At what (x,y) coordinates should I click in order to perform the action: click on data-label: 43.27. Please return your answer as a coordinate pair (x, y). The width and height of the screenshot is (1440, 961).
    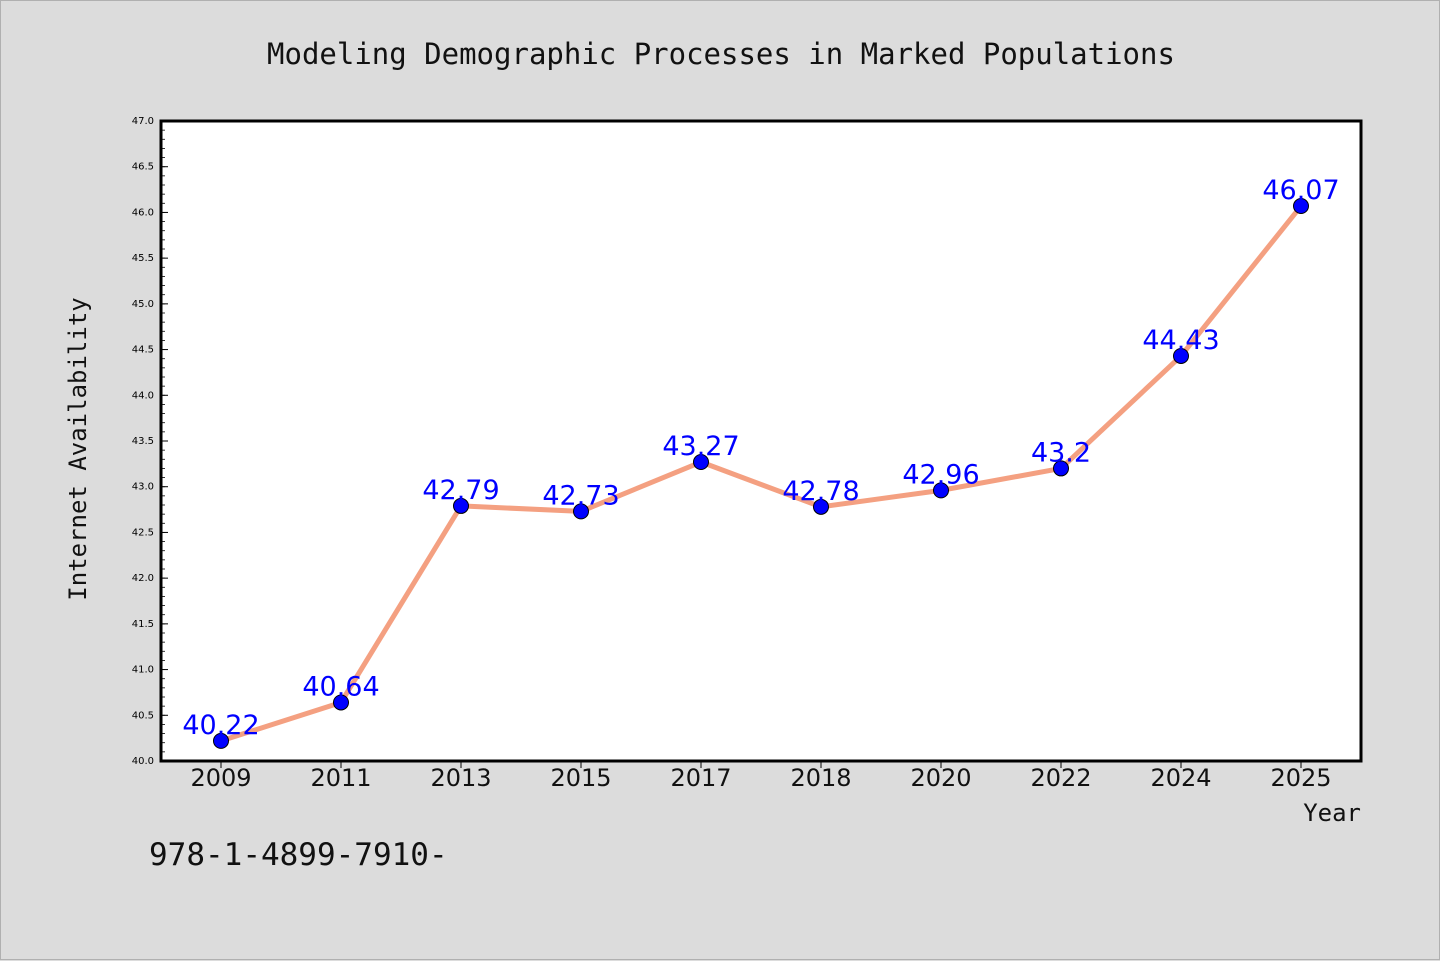
    Looking at the image, I should click on (700, 446).